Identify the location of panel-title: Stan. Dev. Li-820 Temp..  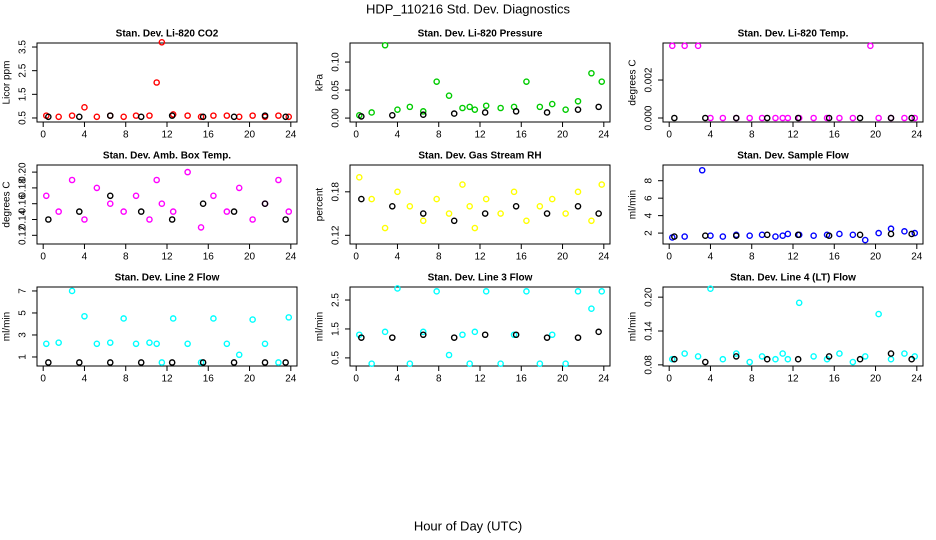
(793, 34).